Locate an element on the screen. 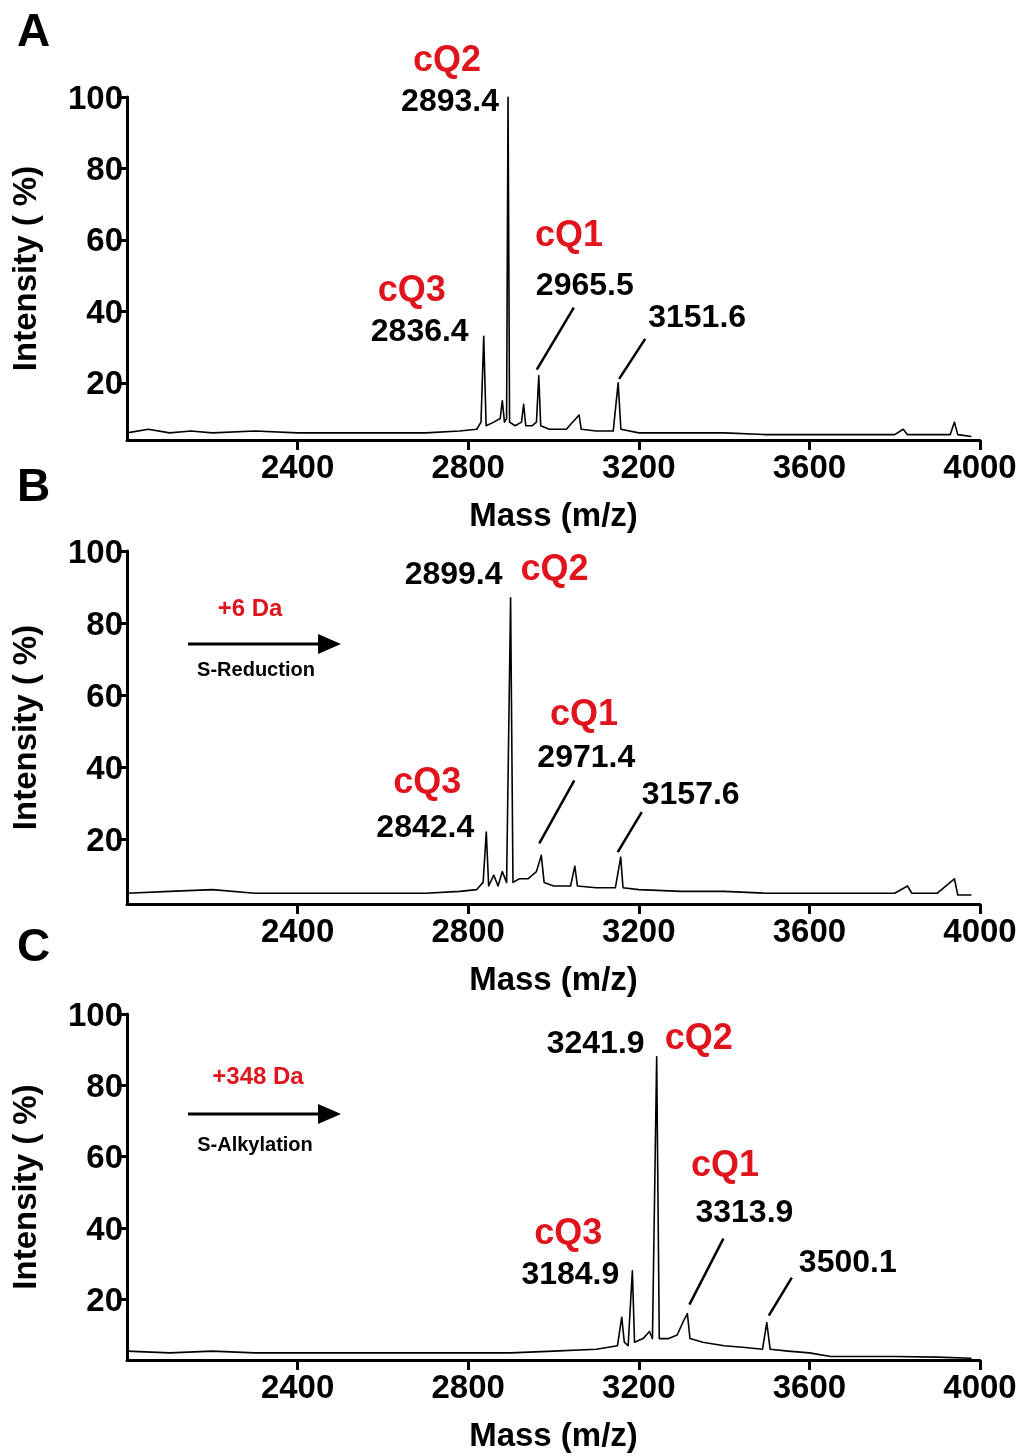 Image resolution: width=1031 pixels, height=1456 pixels. chart-title: C is located at coordinates (34, 945).